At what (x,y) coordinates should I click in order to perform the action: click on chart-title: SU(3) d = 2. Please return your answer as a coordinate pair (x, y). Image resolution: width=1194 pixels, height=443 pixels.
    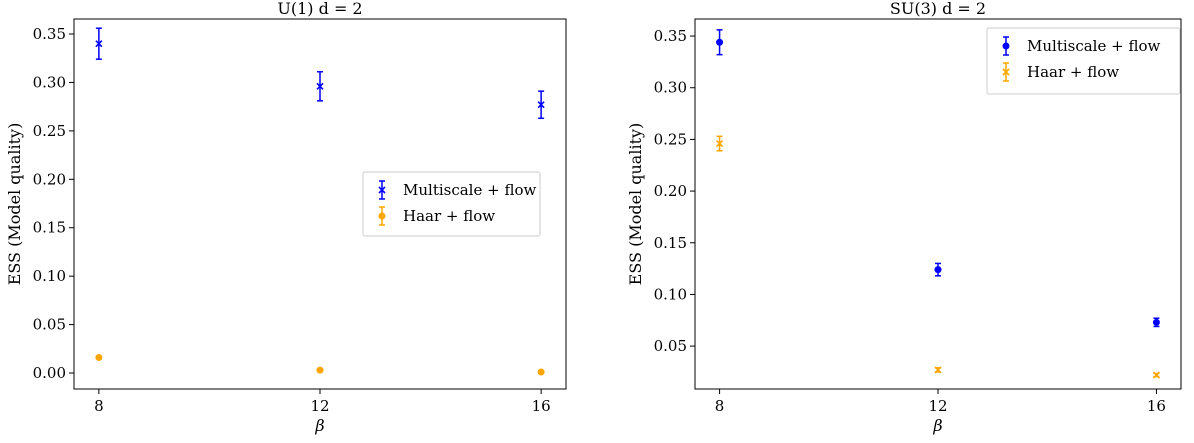
    Looking at the image, I should click on (938, 9).